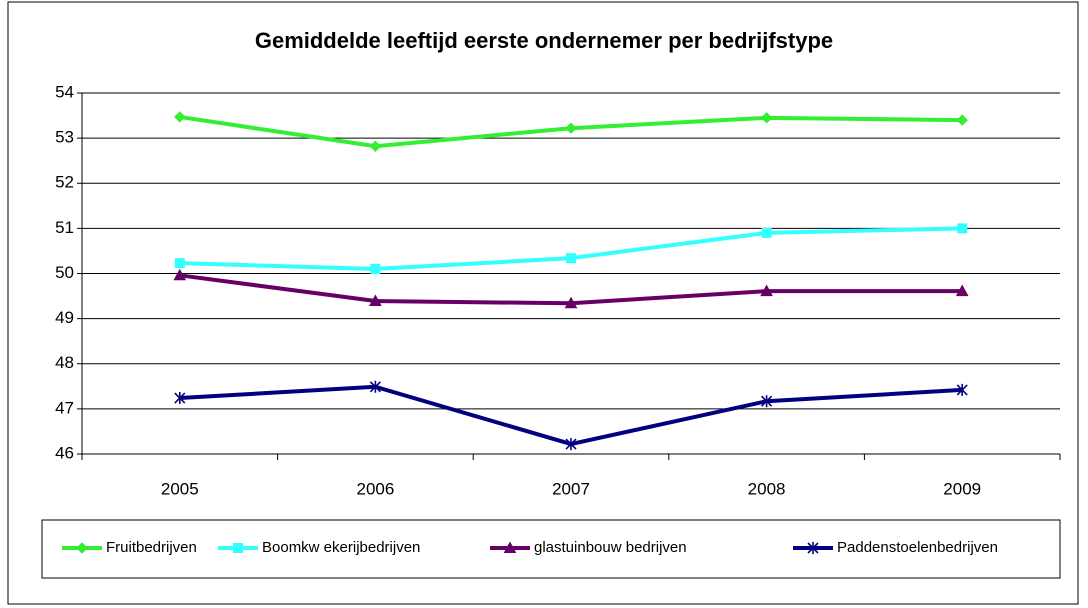 This screenshot has height=608, width=1088. I want to click on y-tick-label: 46, so click(64, 452).